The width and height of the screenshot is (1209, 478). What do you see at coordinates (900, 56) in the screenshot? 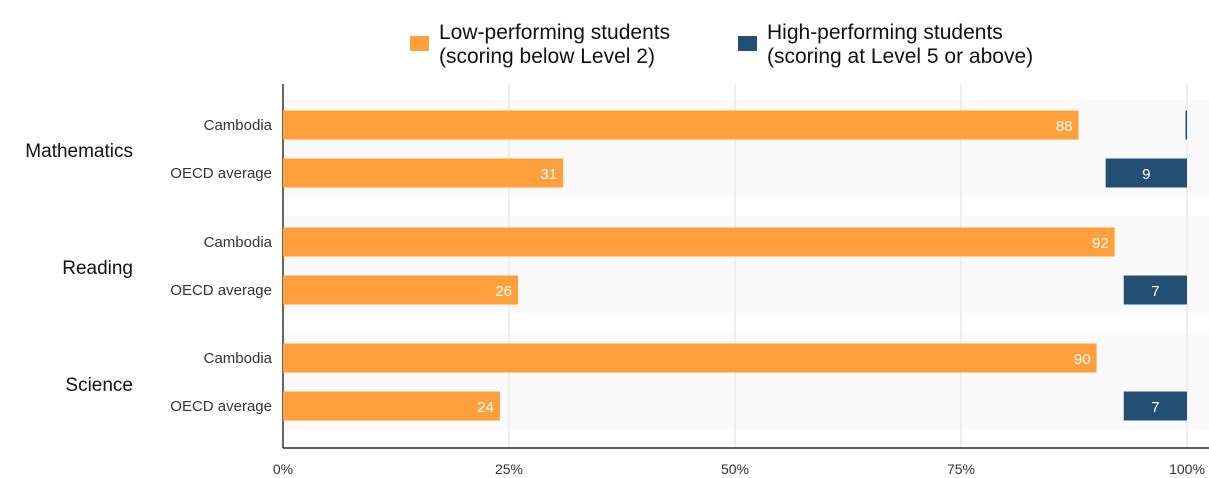
I see `legend-label-high-line2: (scoring at Level 5 or above)` at bounding box center [900, 56].